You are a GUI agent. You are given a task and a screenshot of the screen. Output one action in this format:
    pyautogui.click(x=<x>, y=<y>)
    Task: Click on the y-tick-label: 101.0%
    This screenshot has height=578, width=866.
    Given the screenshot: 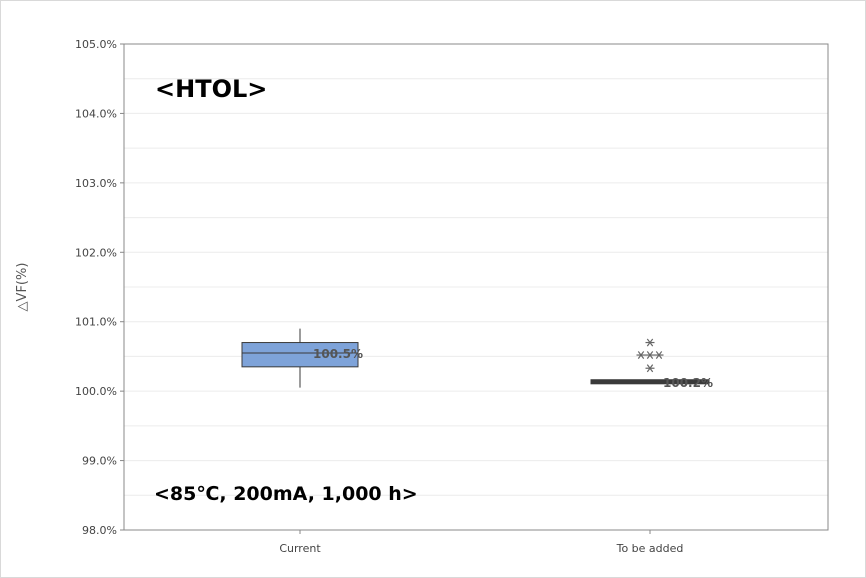 What is the action you would take?
    pyautogui.click(x=96, y=322)
    